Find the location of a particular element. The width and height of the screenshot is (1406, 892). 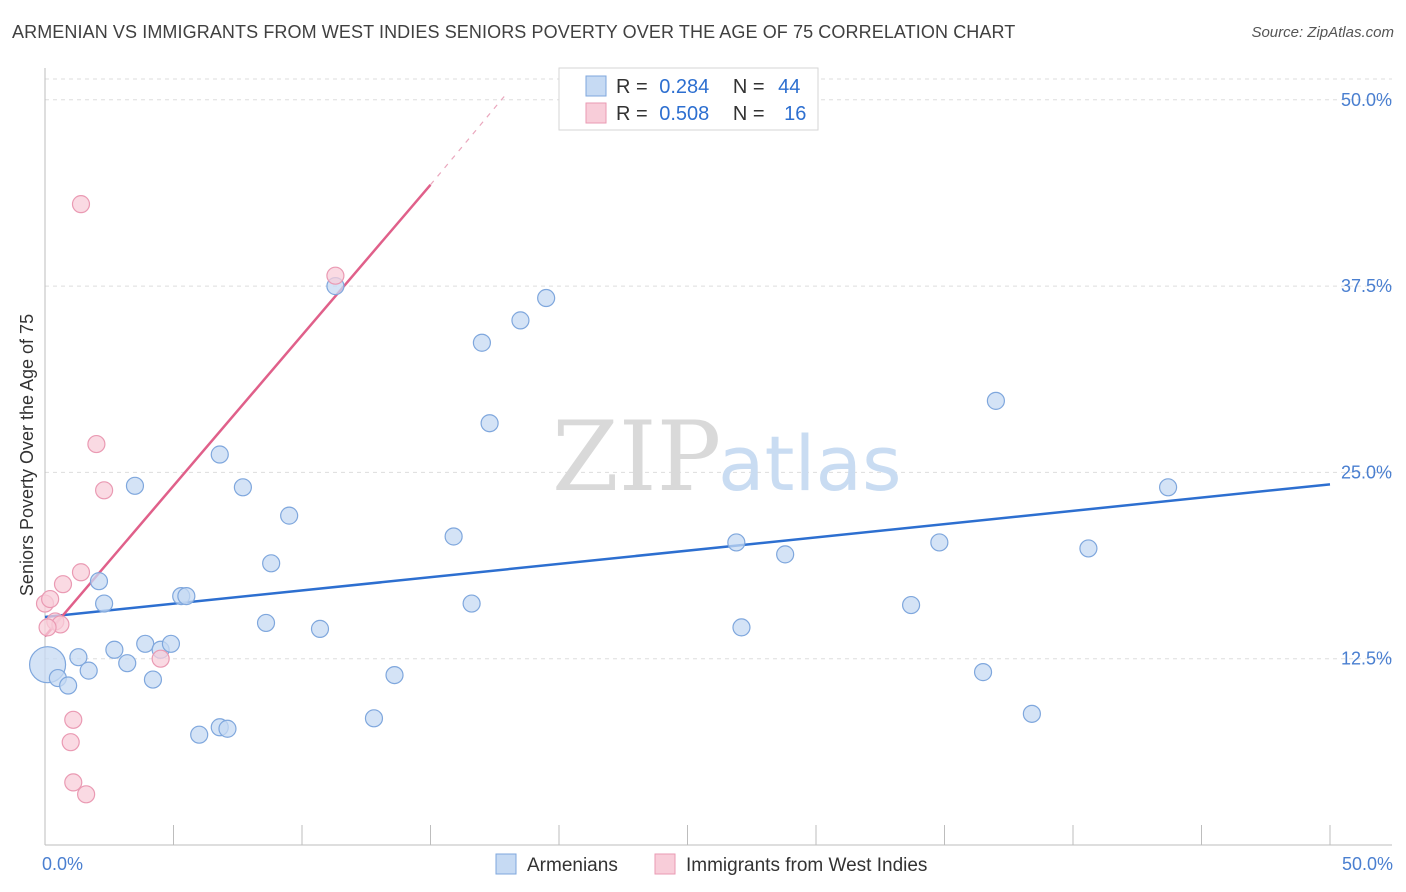

x-tick-labels: 0.0% 50.0% is located at coordinates (717, 864).